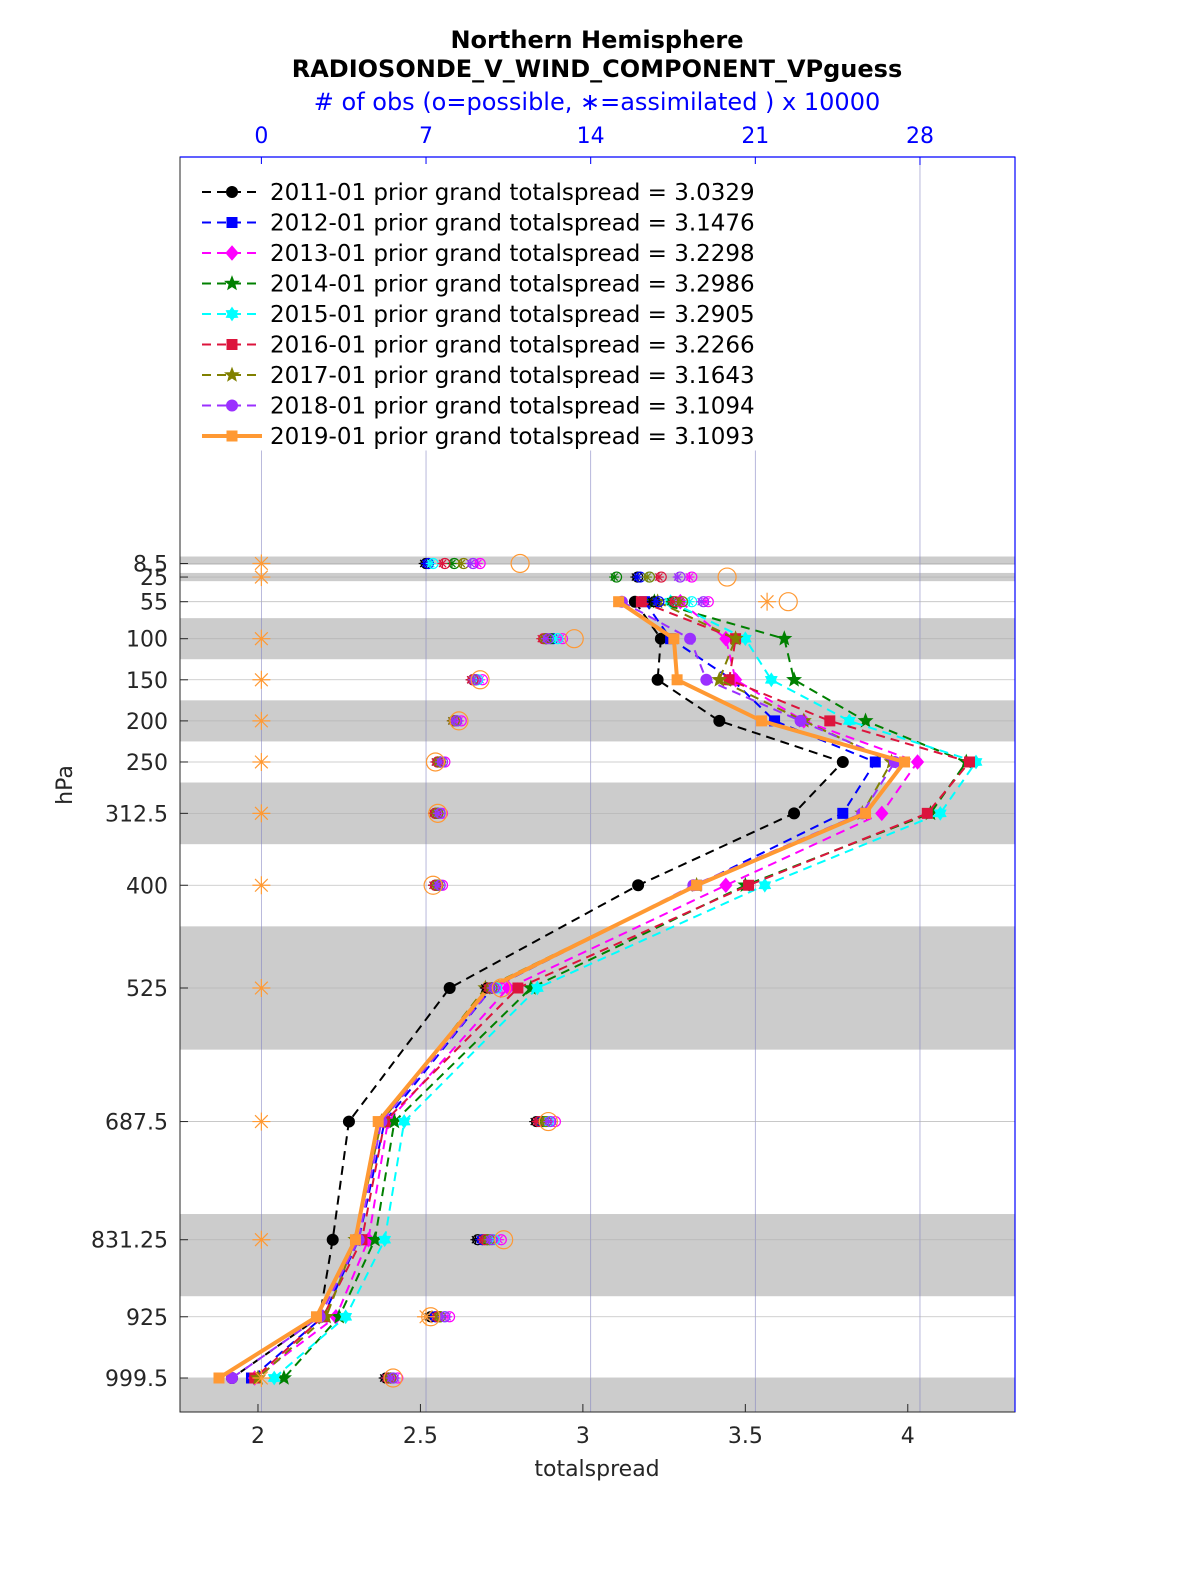 This screenshot has width=1200, height=1575. I want to click on x-tick-label: 2.5, so click(420, 1436).